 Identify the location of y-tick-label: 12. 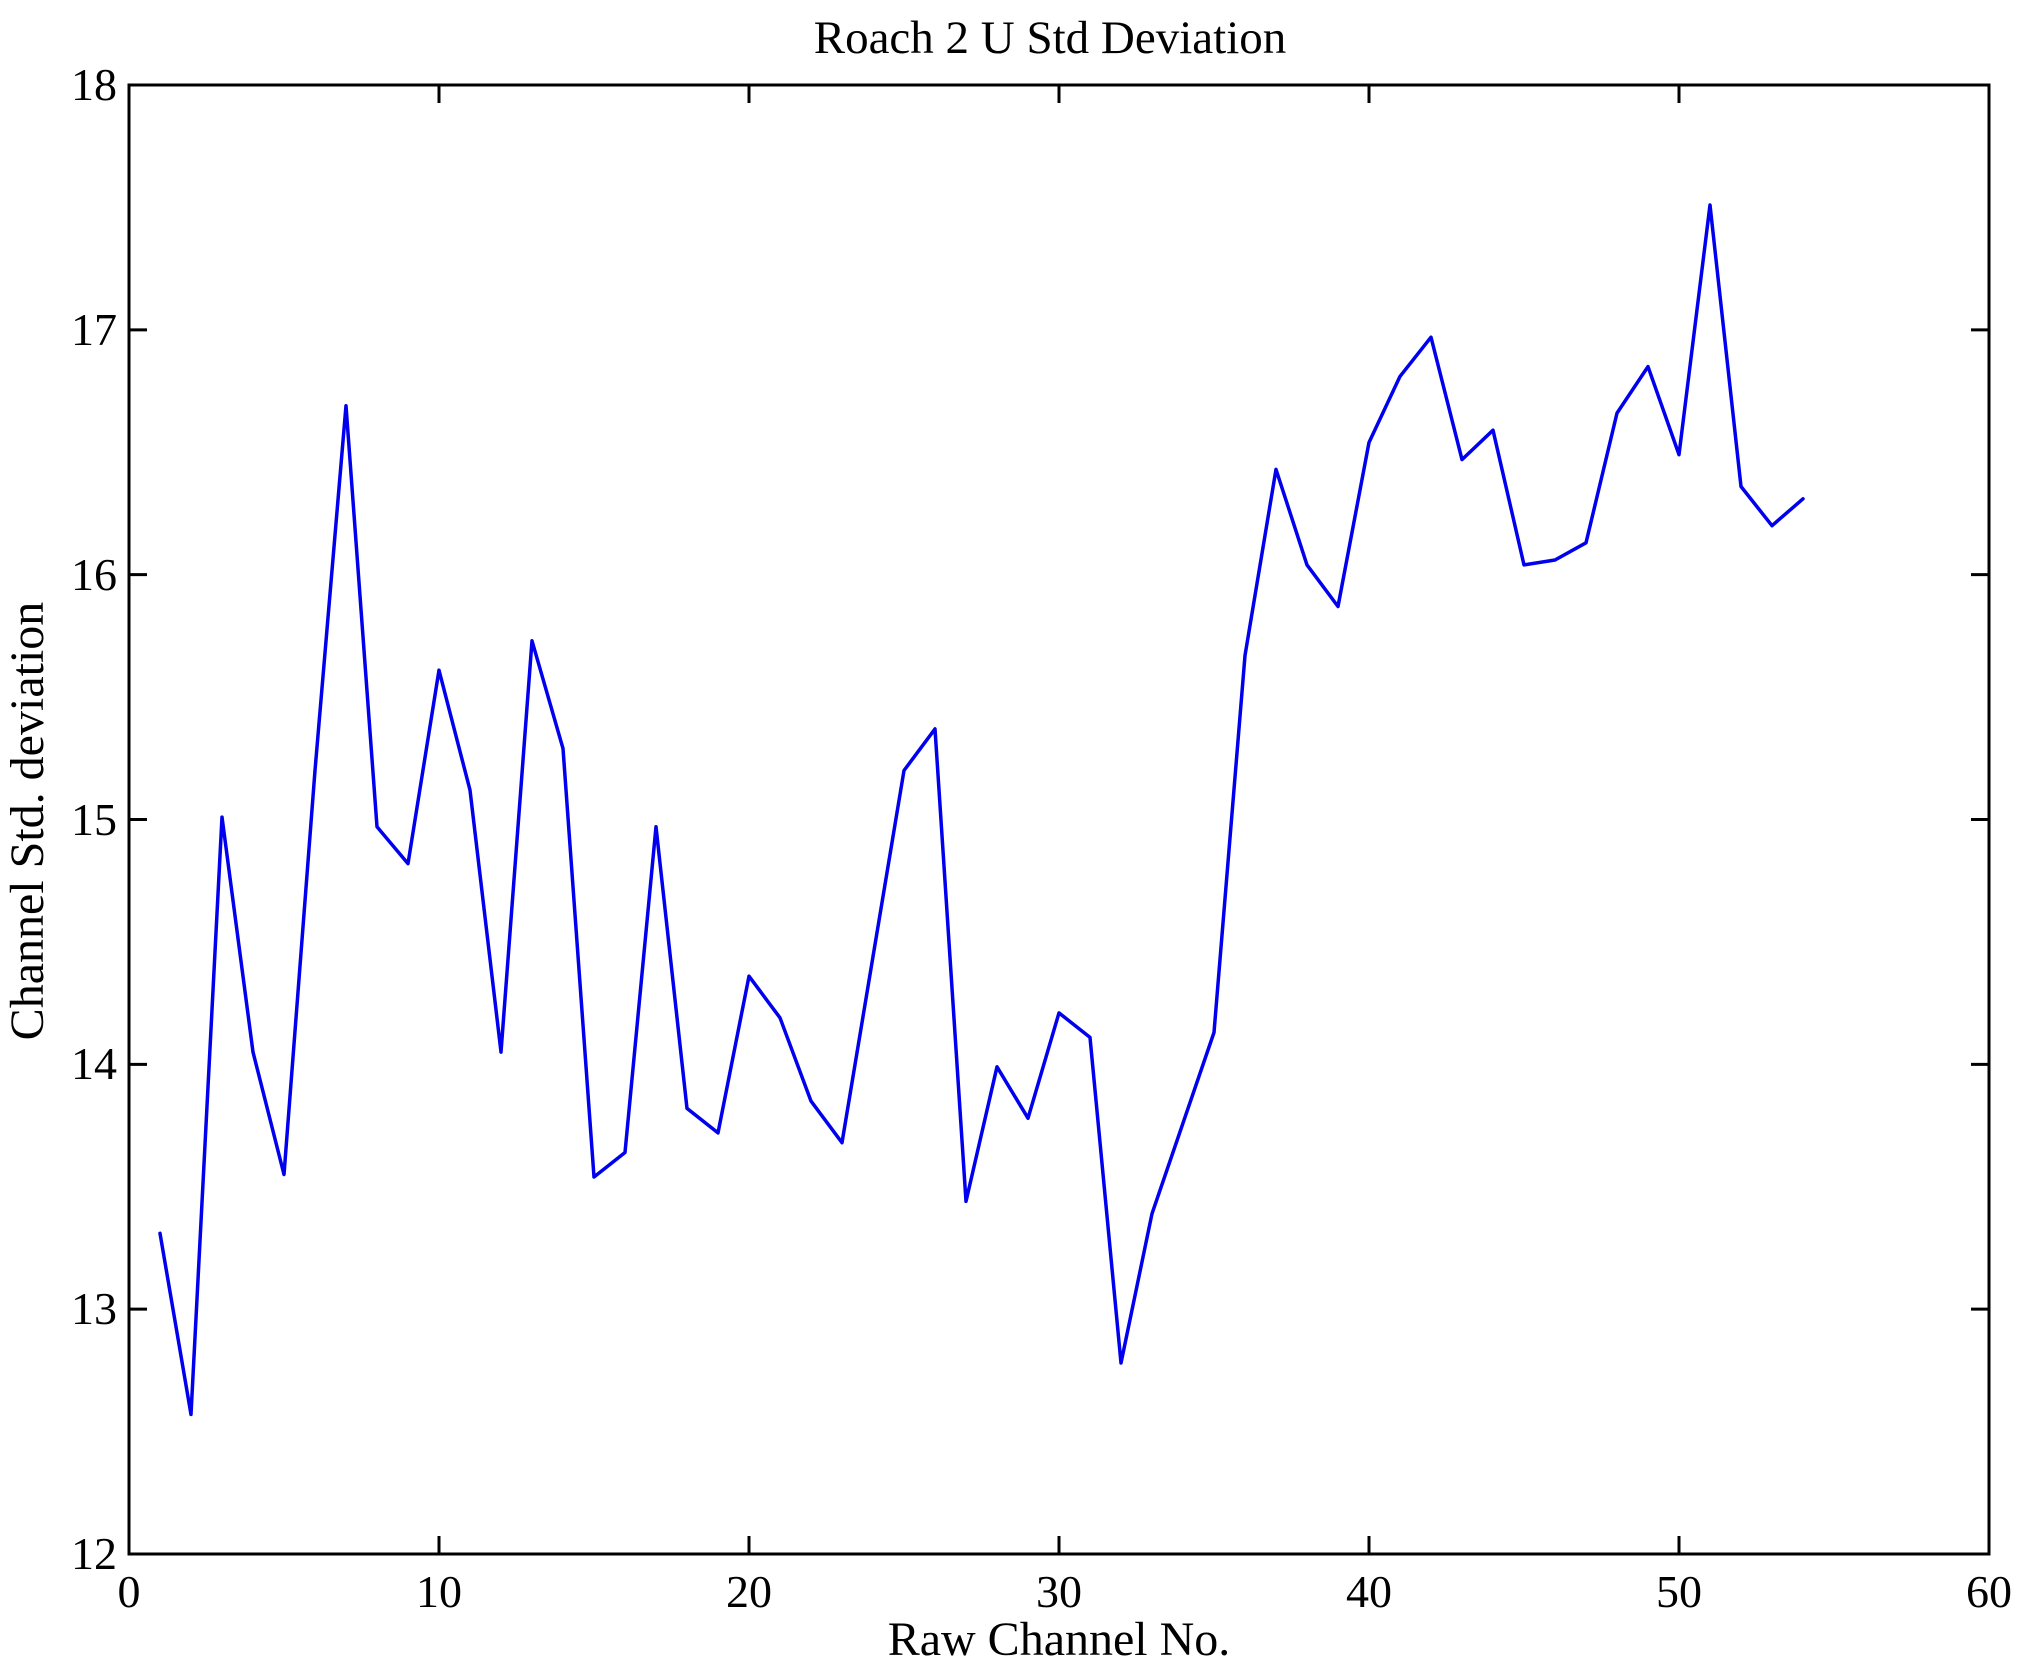
(94, 1553).